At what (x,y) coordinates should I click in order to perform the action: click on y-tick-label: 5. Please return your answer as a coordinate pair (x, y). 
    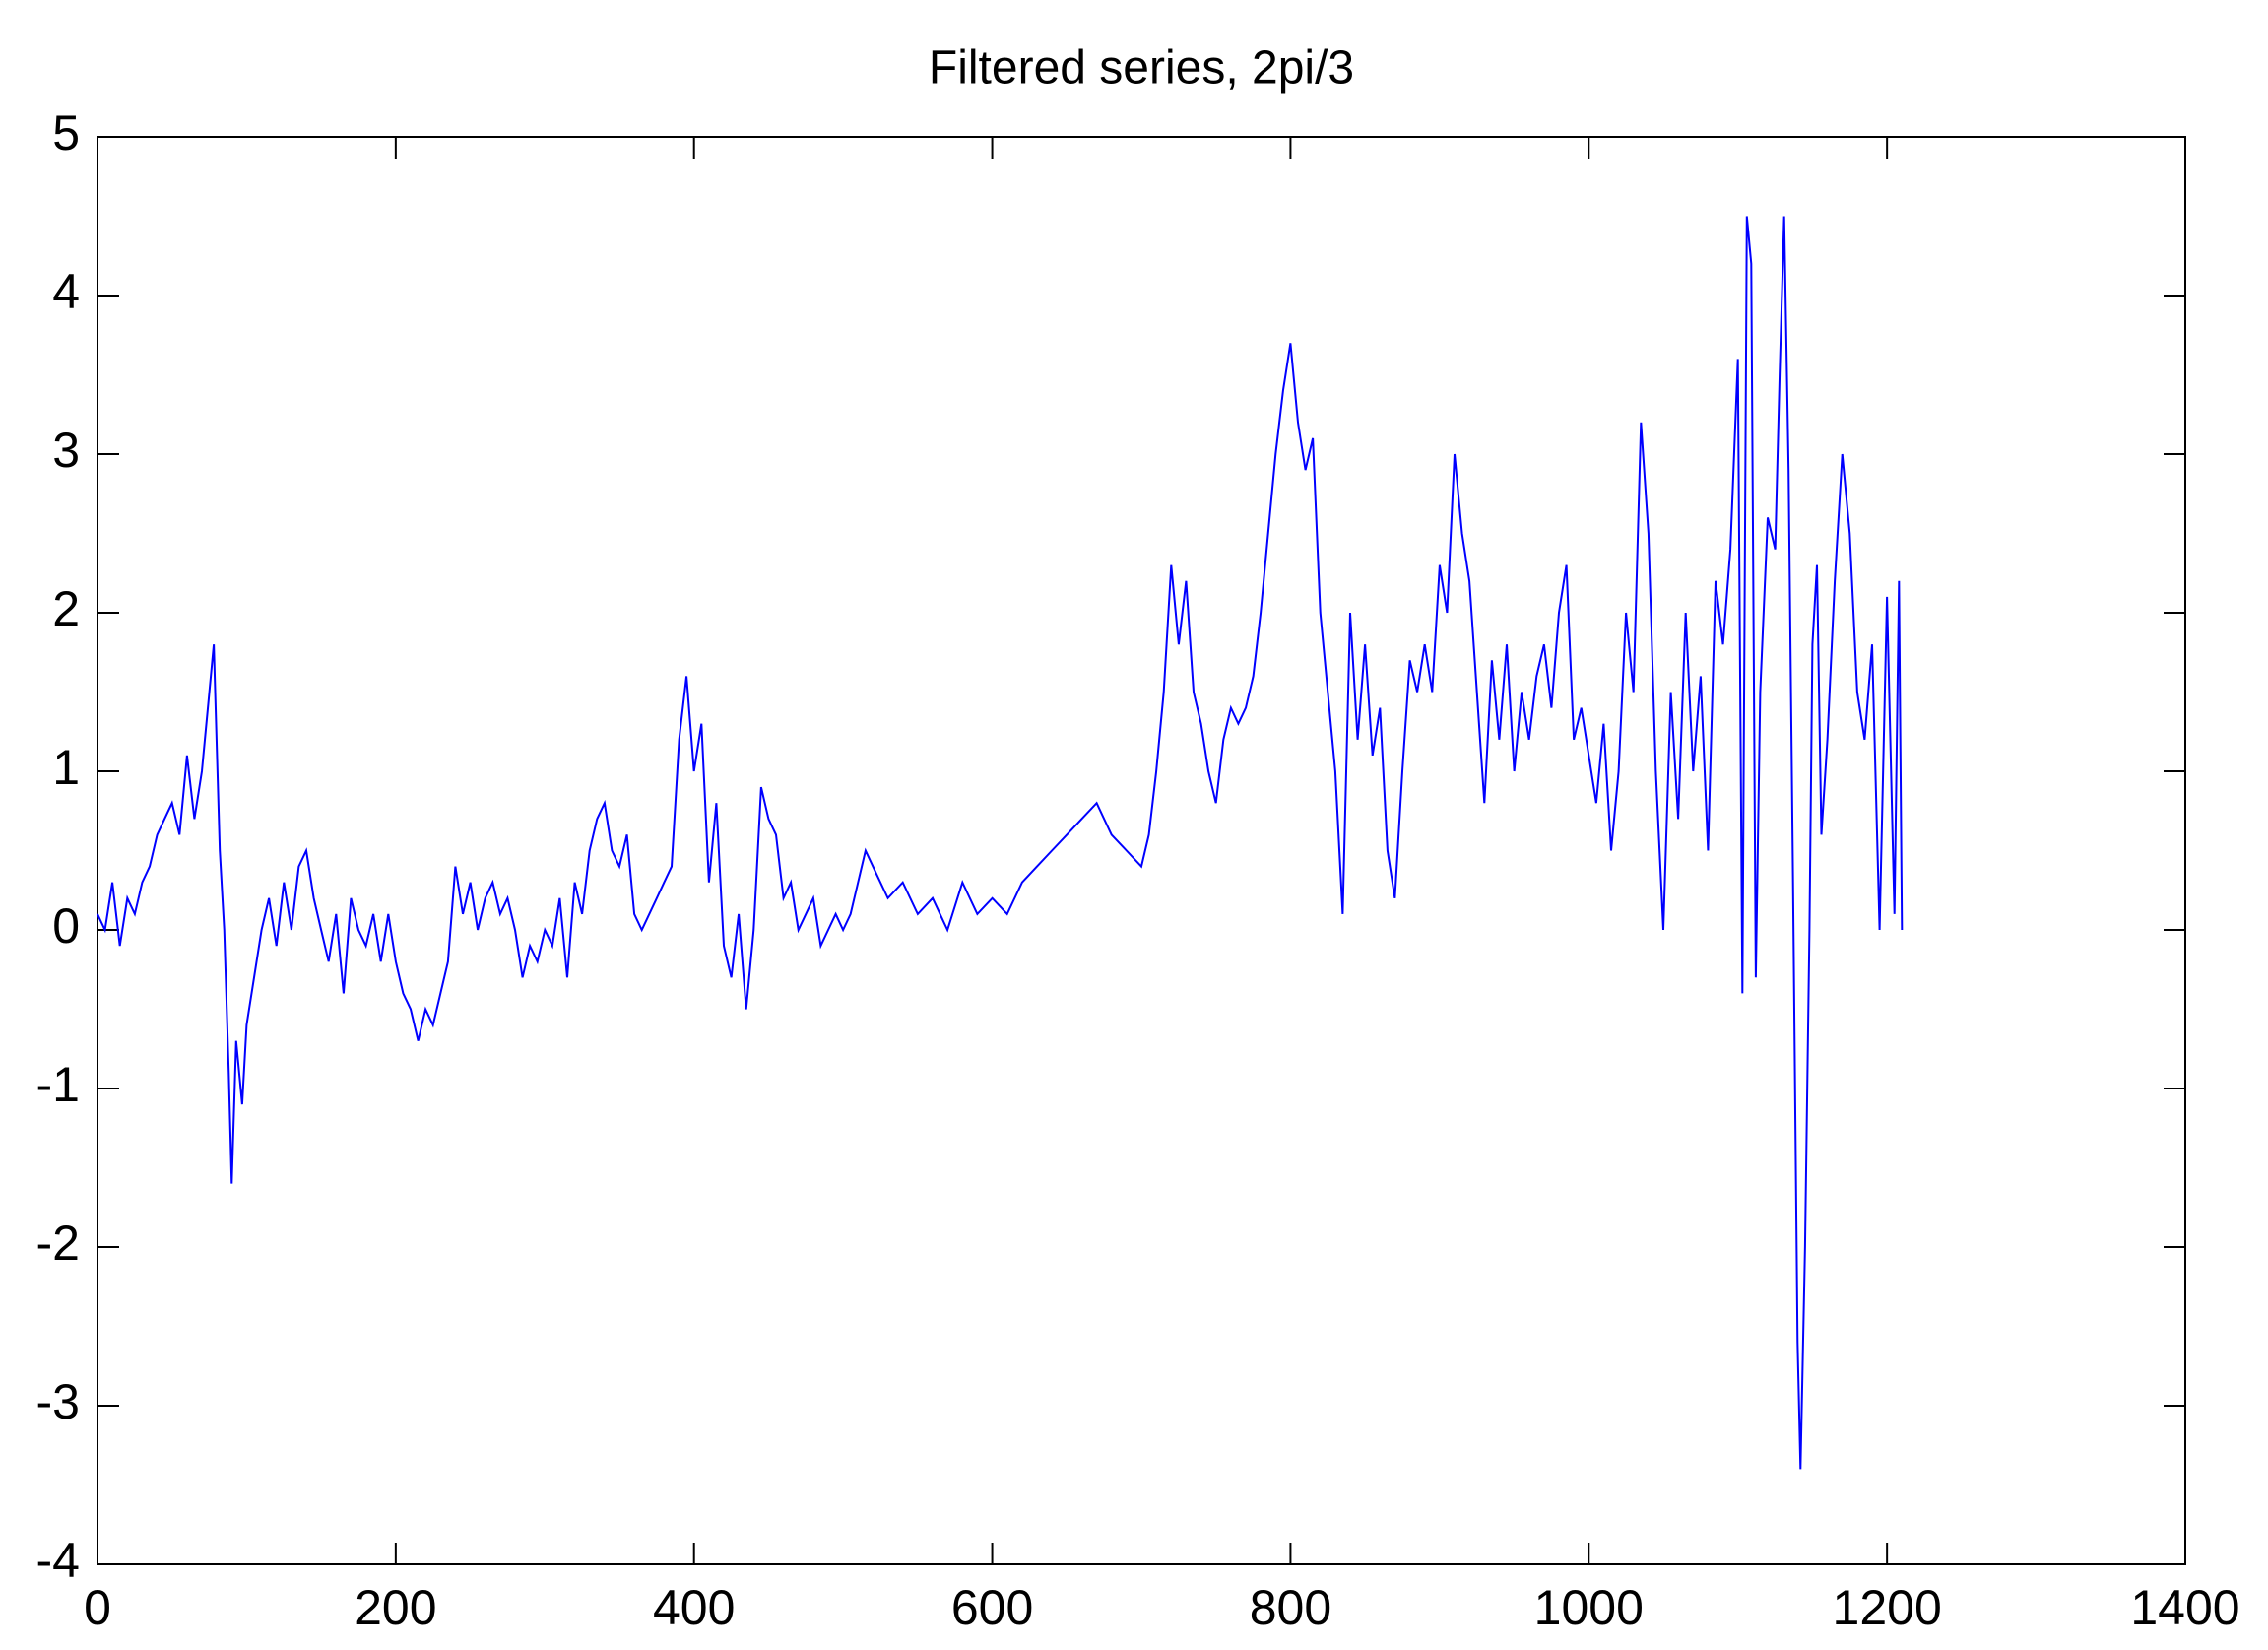
    Looking at the image, I should click on (66, 133).